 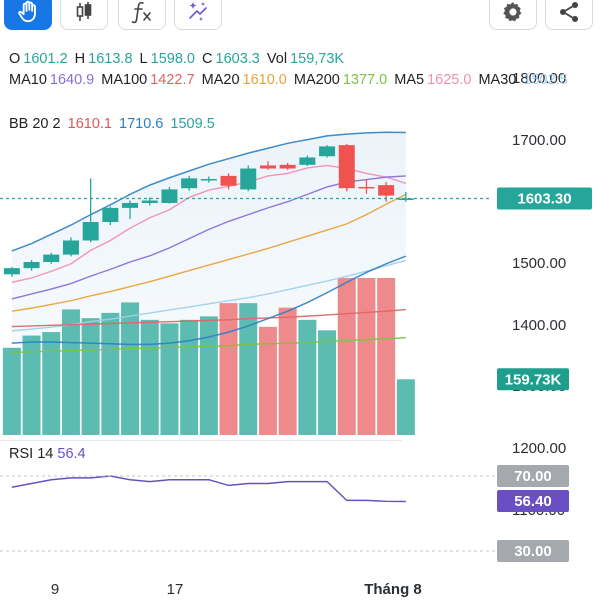 What do you see at coordinates (409, 80) in the screenshot?
I see `ma5-label: MA5` at bounding box center [409, 80].